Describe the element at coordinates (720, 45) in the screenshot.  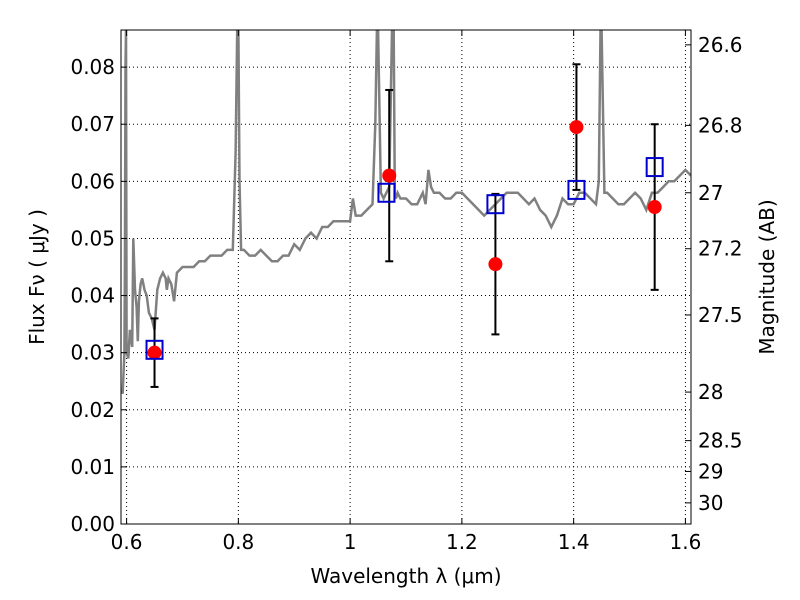
I see `right-tick-label: 26.6` at that location.